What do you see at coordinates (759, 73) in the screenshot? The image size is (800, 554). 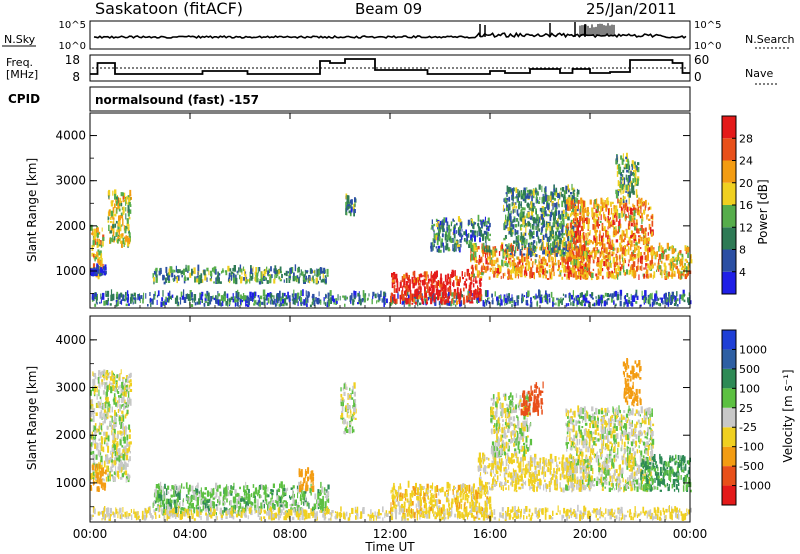 I see `nave-label: Nave` at bounding box center [759, 73].